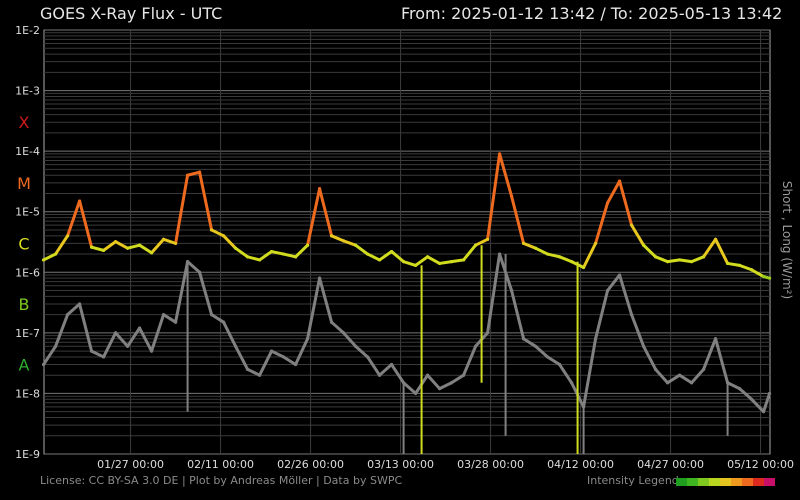 This screenshot has width=800, height=500. Describe the element at coordinates (787, 240) in the screenshot. I see `y-axis-label: Short , Long (W/m²)` at that location.